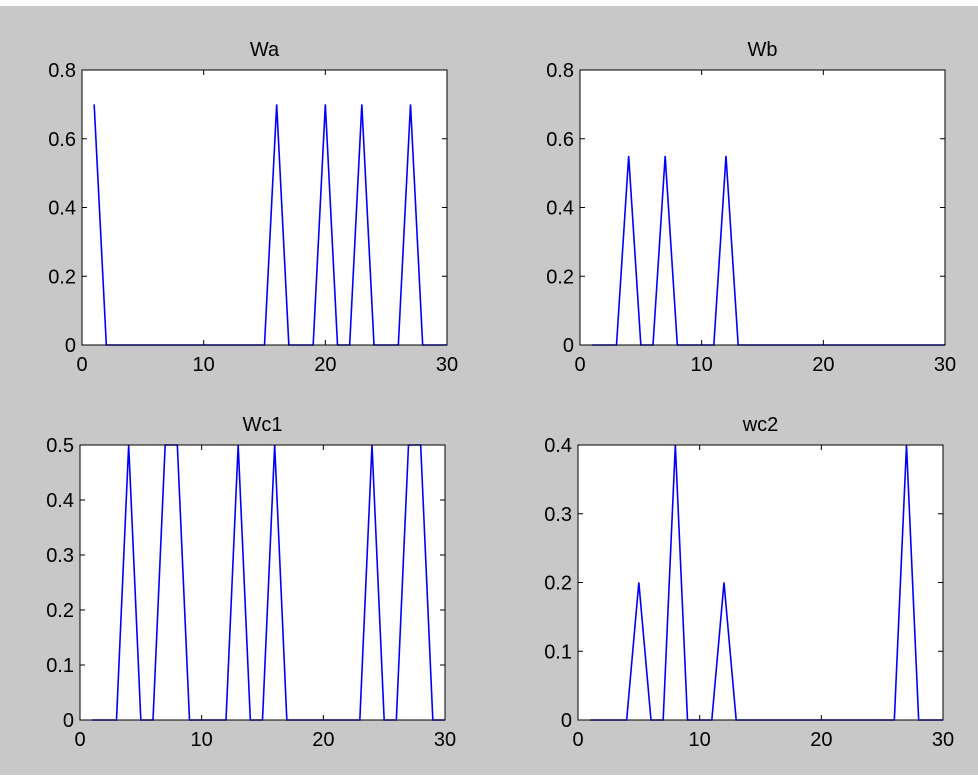 The image size is (978, 780). I want to click on chart-title: wc2, so click(760, 425).